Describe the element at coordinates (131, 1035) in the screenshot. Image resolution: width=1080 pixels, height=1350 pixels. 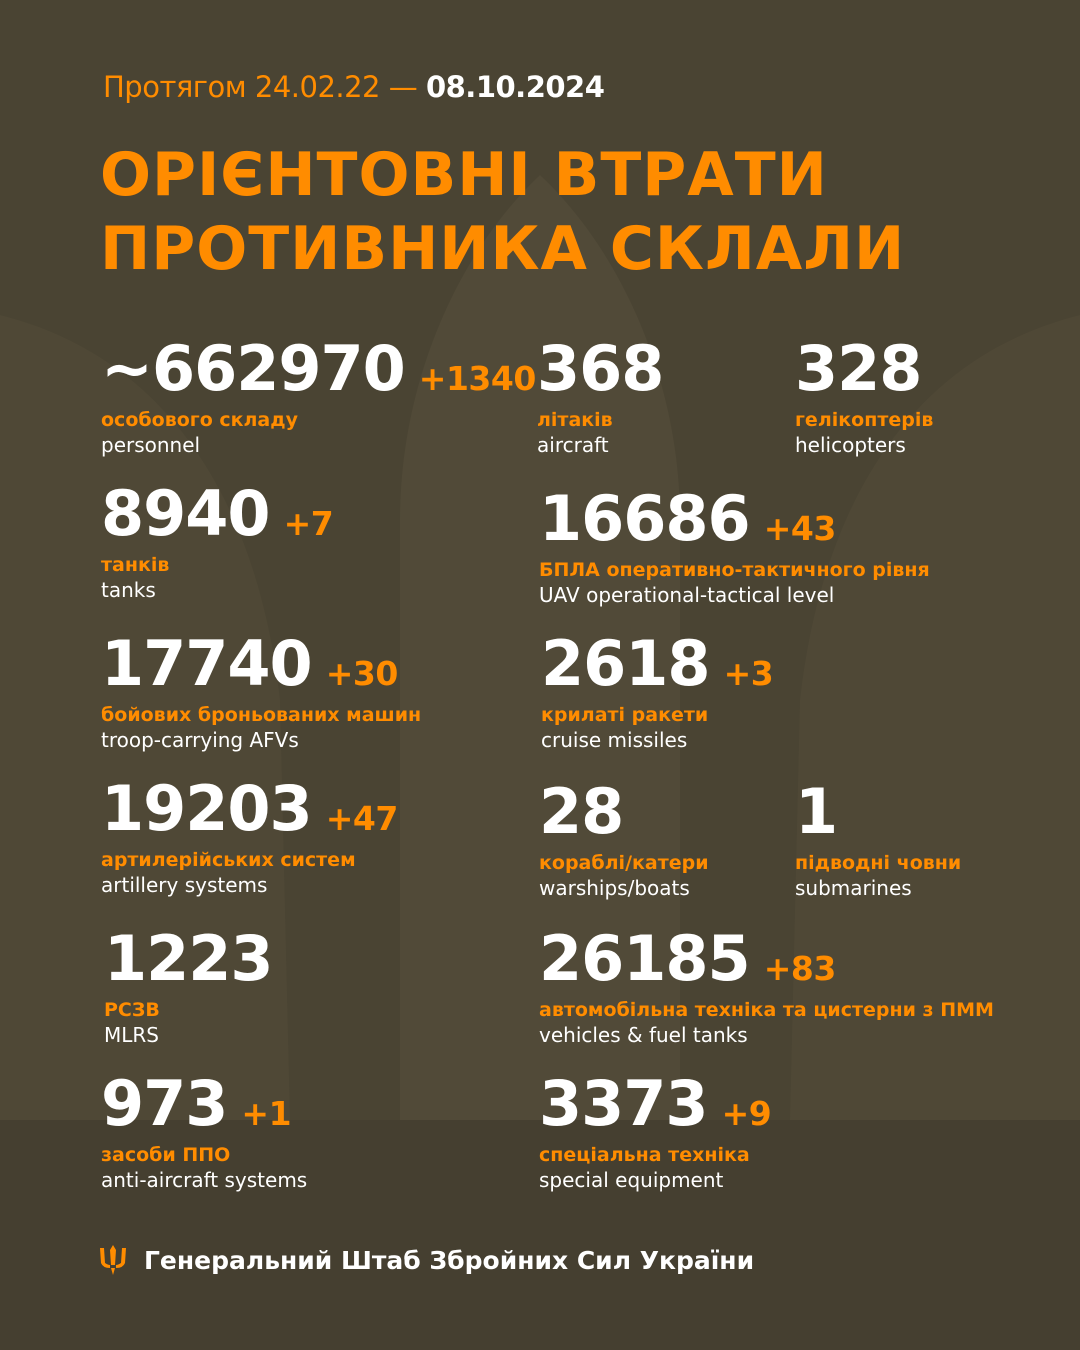
I see `stat-label-en: MLRS` at that location.